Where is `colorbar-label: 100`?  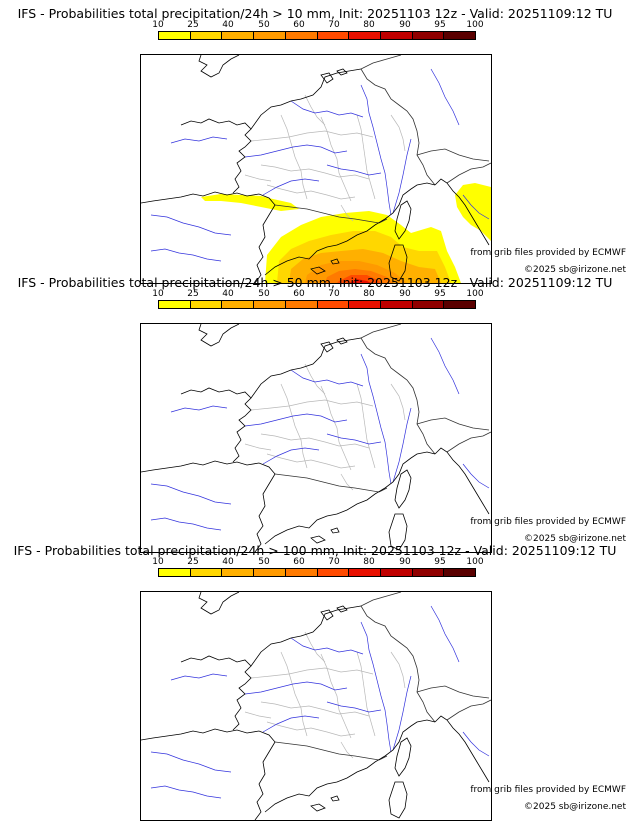
colorbar-label: 100 is located at coordinates (475, 562).